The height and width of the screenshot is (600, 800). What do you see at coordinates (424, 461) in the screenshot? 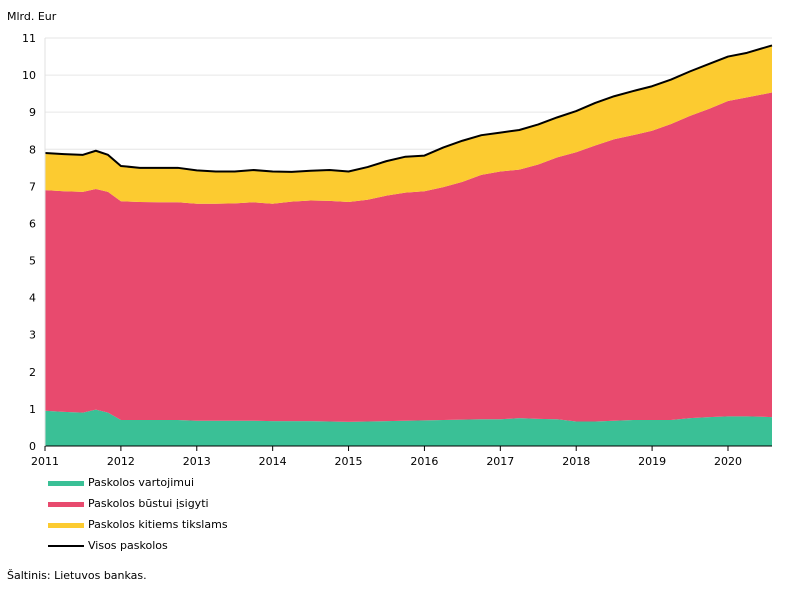
I see `x-tick-label: 2016` at bounding box center [424, 461].